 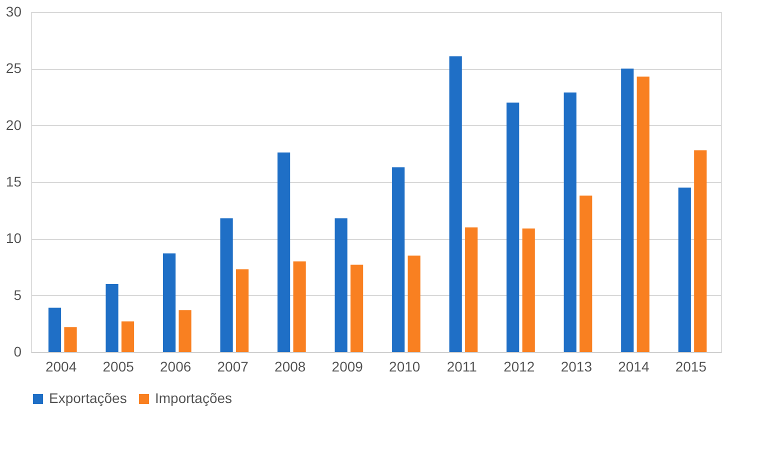 What do you see at coordinates (176, 366) in the screenshot?
I see `x-tick-label: 2006` at bounding box center [176, 366].